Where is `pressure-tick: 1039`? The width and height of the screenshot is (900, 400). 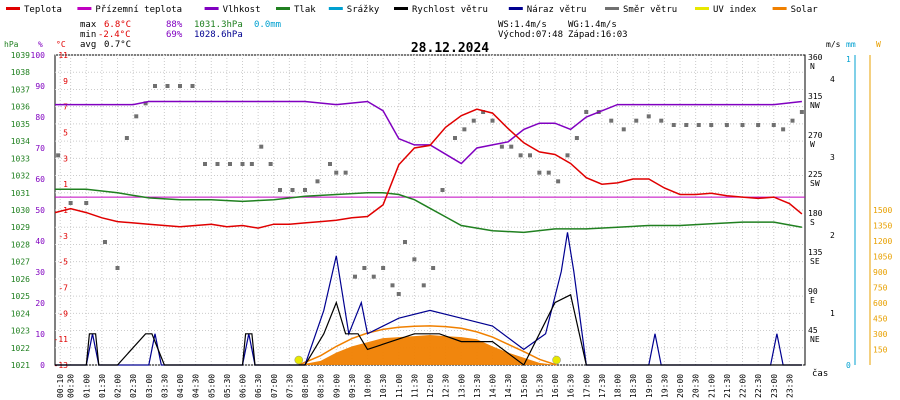 pressure-tick: 1039 is located at coordinates (20, 55).